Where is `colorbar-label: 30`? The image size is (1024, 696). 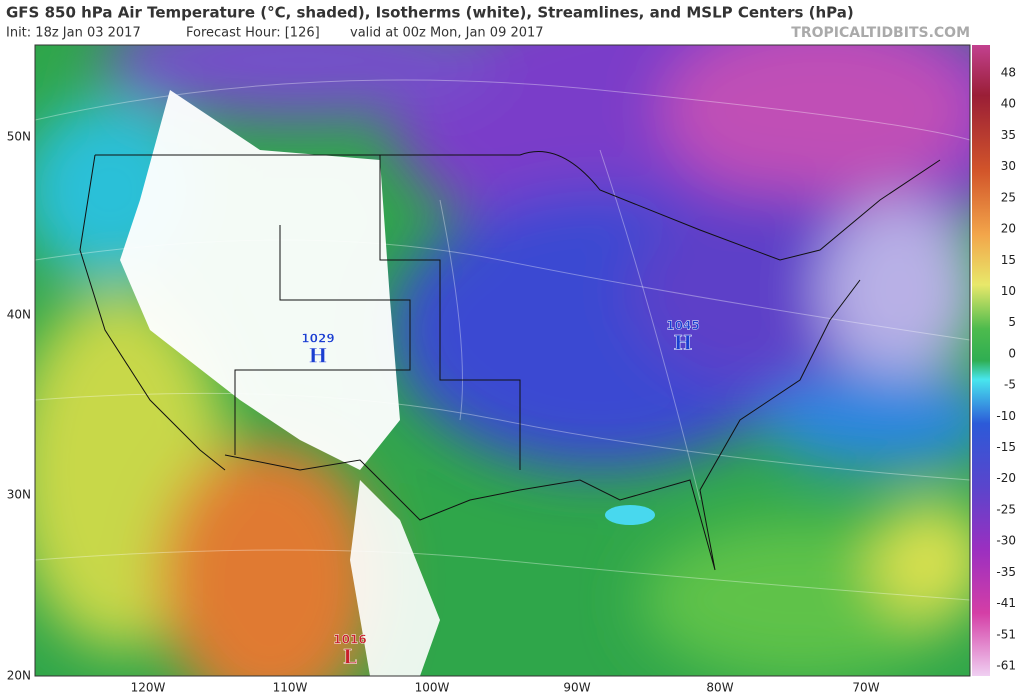
colorbar-label: 30 is located at coordinates (1008, 166).